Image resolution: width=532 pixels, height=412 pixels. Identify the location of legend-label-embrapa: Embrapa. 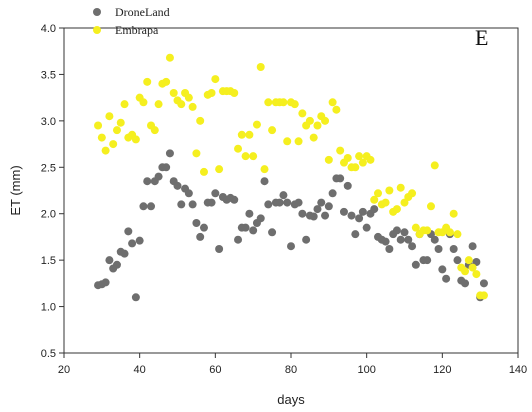
(137, 30).